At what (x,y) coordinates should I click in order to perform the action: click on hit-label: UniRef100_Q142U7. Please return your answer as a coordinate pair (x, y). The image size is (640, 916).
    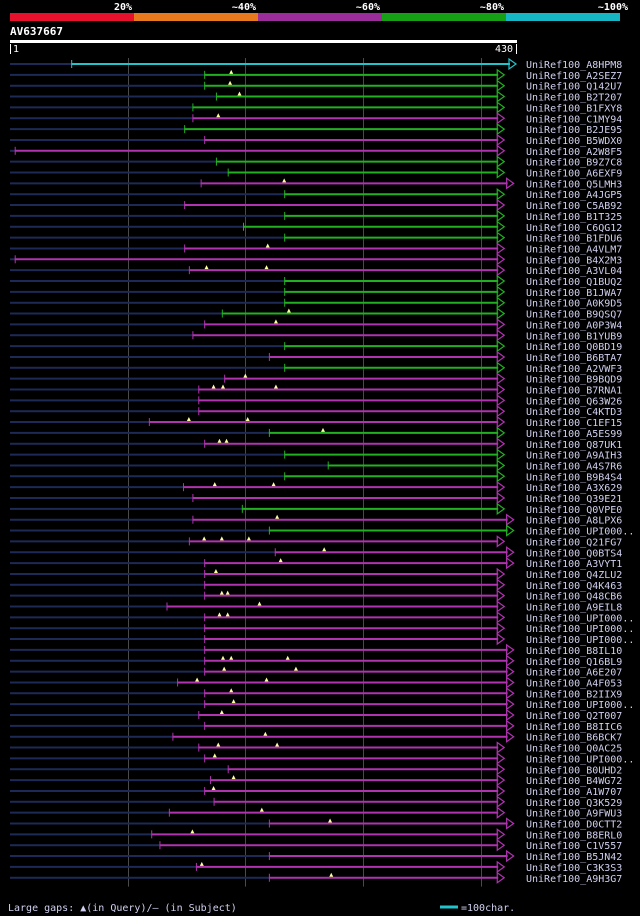
    Looking at the image, I should click on (574, 87).